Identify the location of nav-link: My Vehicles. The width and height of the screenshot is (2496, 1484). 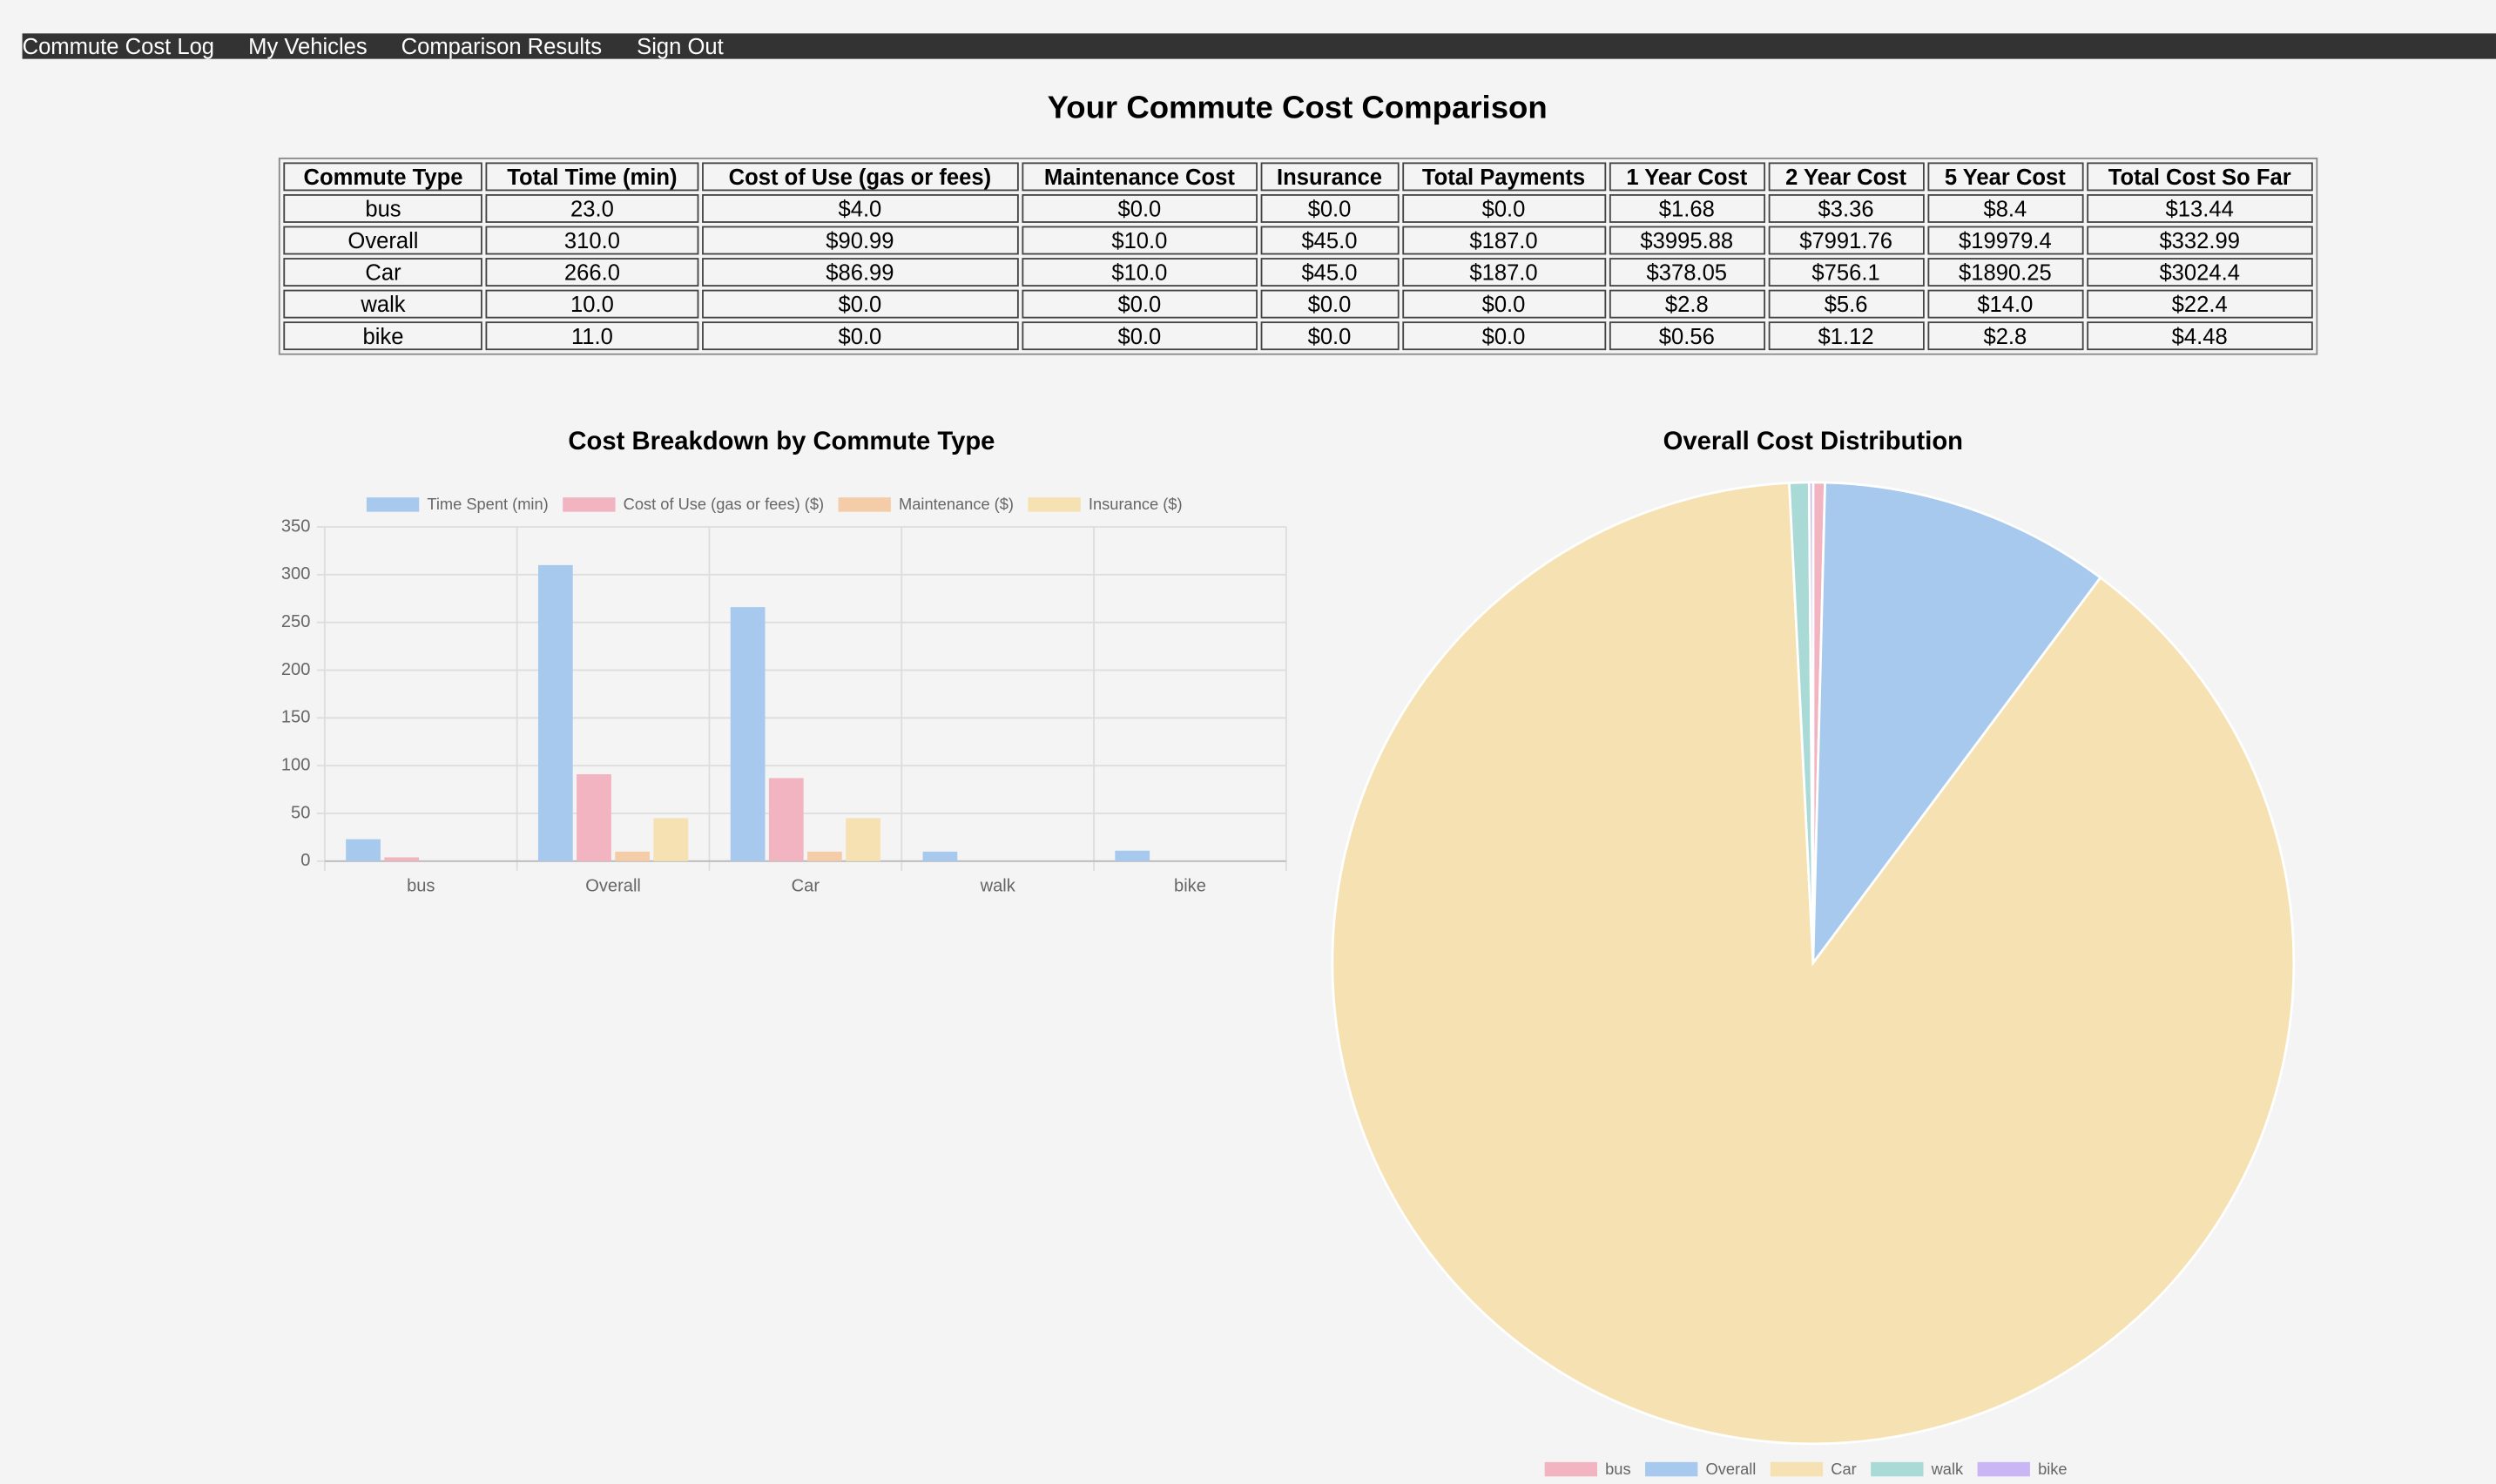
(308, 46).